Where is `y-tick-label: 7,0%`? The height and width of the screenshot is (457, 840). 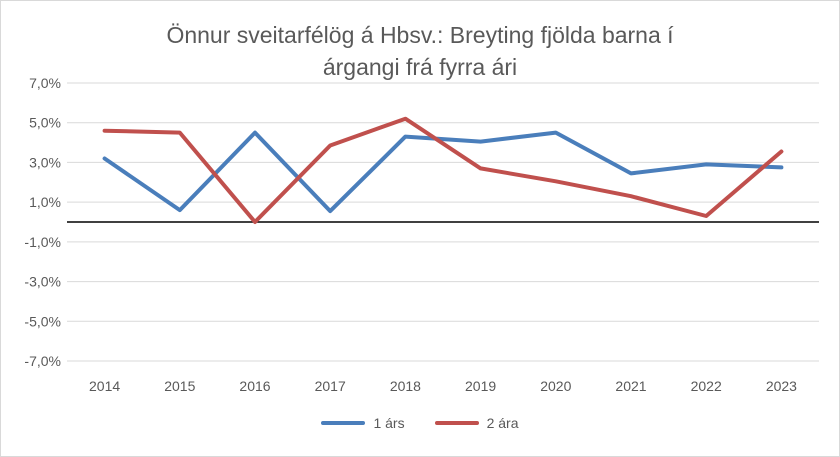
y-tick-label: 7,0% is located at coordinates (45, 83).